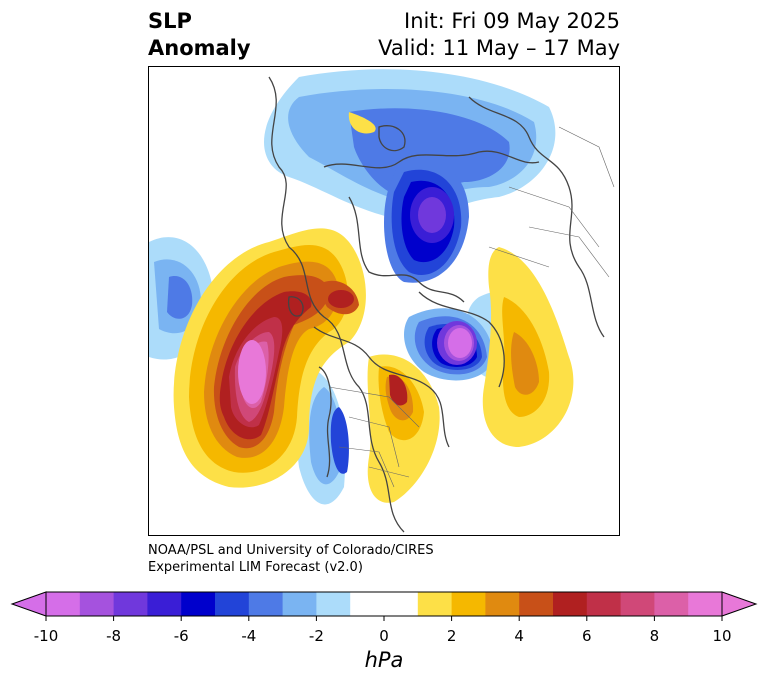 The height and width of the screenshot is (686, 768). What do you see at coordinates (114, 636) in the screenshot?
I see `colorbar-tick-label: -8` at bounding box center [114, 636].